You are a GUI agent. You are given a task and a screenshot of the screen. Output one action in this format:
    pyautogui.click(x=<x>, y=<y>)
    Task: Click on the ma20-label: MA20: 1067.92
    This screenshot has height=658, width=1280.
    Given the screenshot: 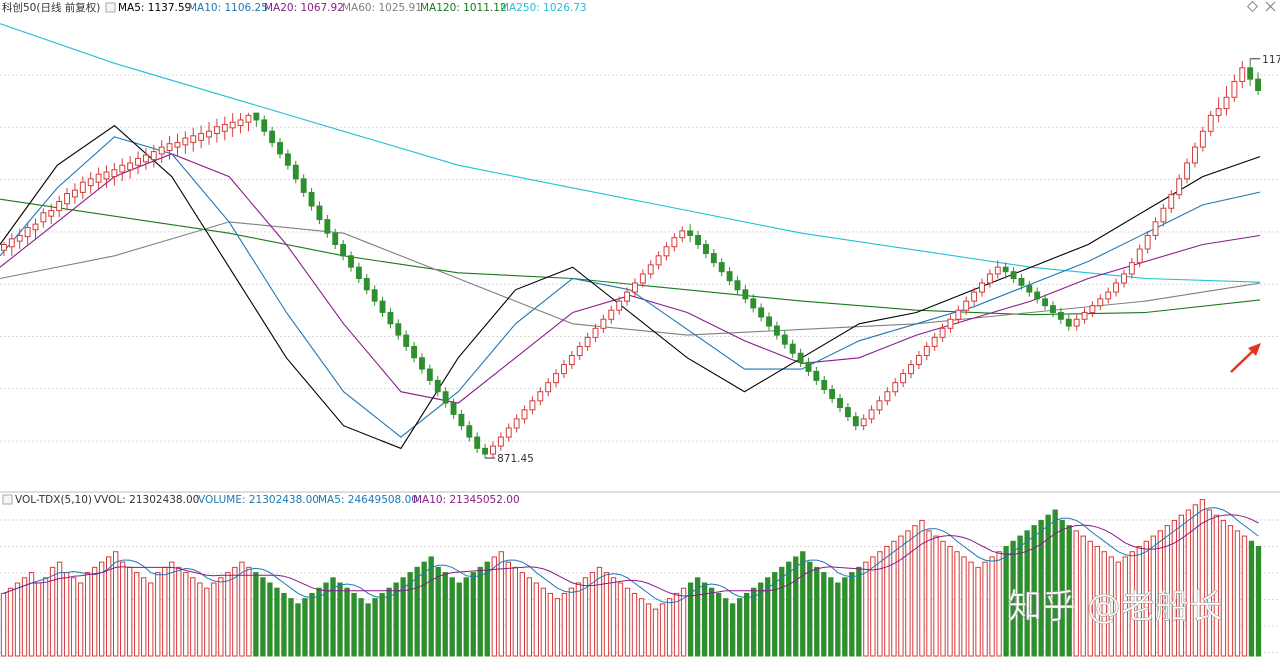 What is the action you would take?
    pyautogui.click(x=304, y=8)
    